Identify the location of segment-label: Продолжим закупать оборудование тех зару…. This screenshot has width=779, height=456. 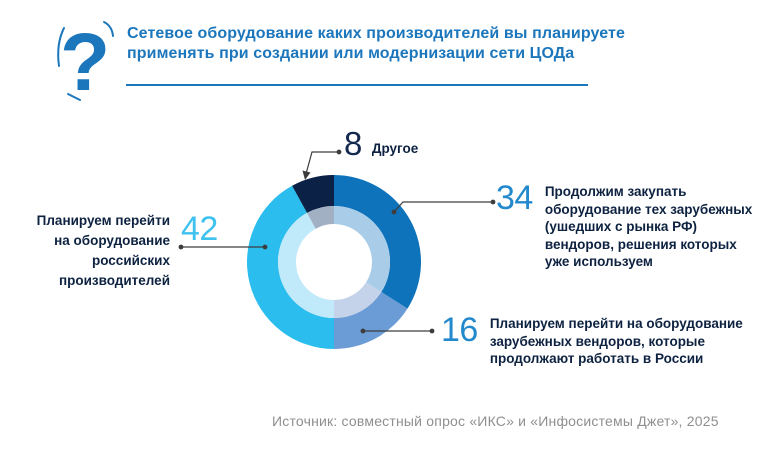
(648, 226).